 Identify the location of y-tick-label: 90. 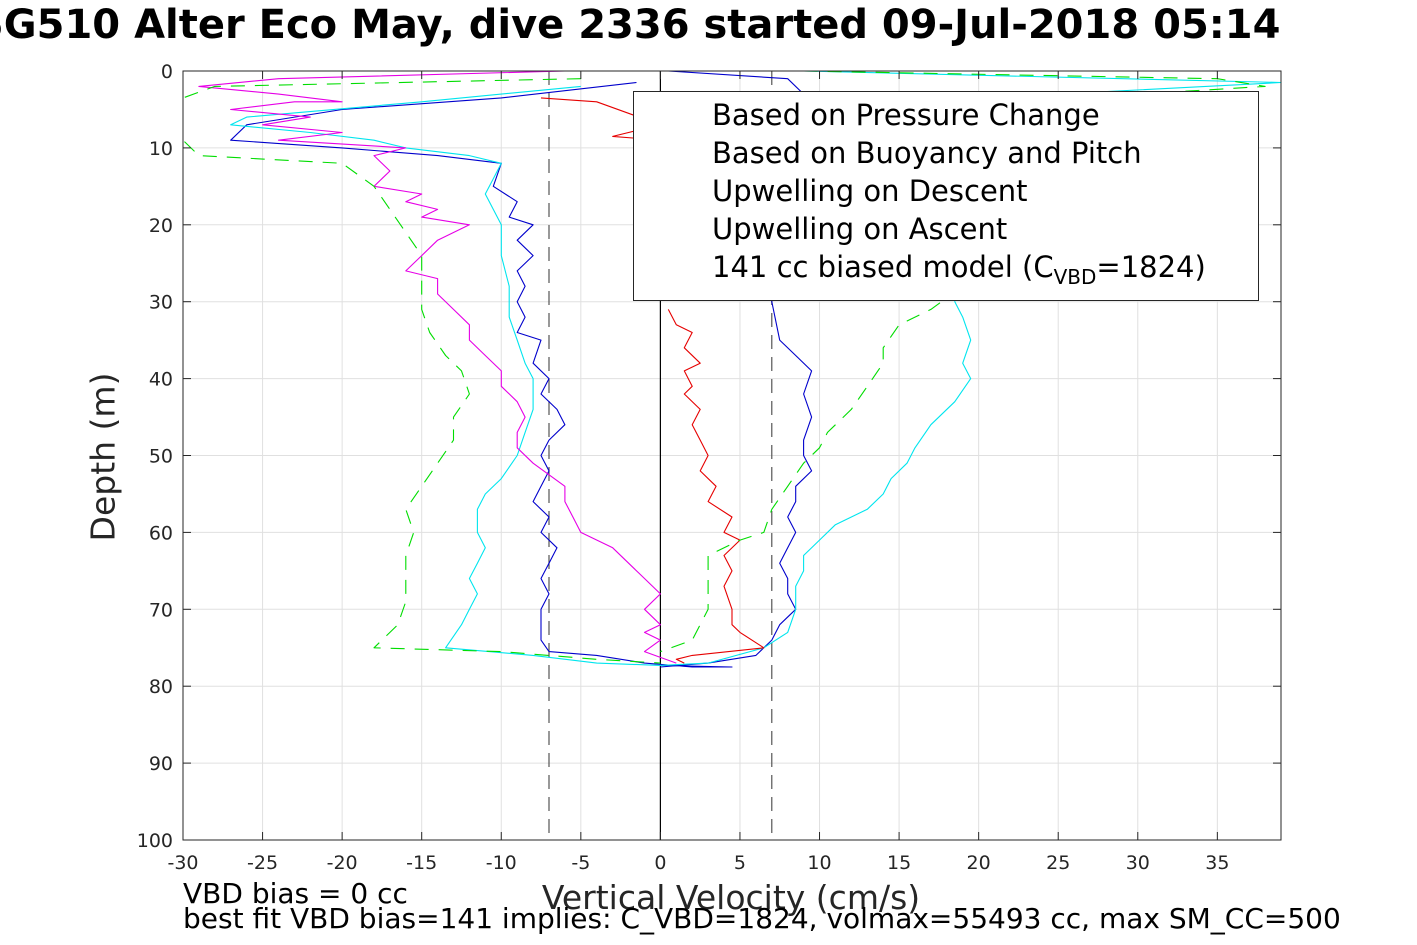
(161, 764).